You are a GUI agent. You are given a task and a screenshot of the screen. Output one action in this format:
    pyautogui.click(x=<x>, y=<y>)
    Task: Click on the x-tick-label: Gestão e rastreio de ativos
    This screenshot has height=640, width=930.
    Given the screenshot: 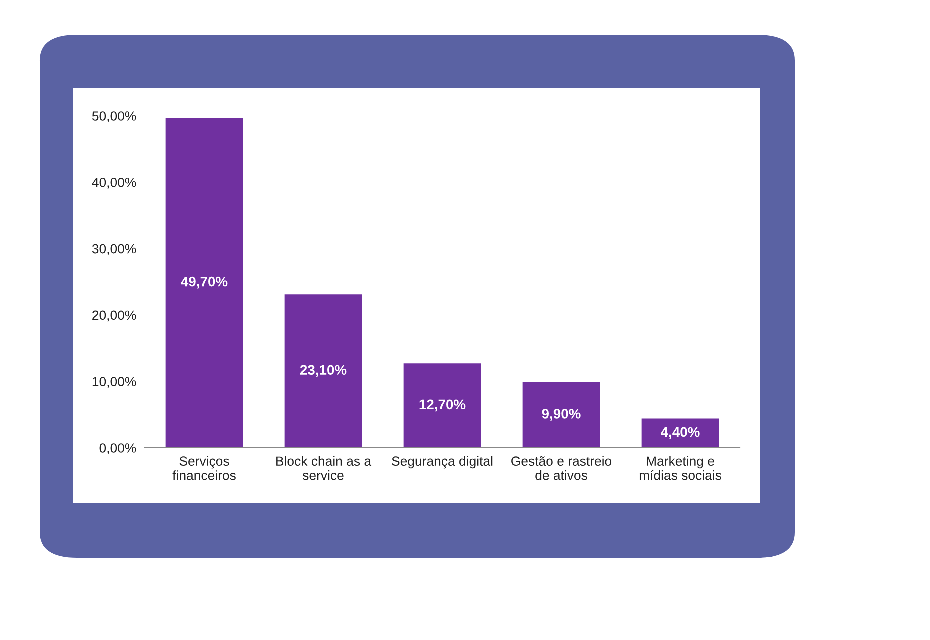 What is the action you would take?
    pyautogui.click(x=562, y=468)
    